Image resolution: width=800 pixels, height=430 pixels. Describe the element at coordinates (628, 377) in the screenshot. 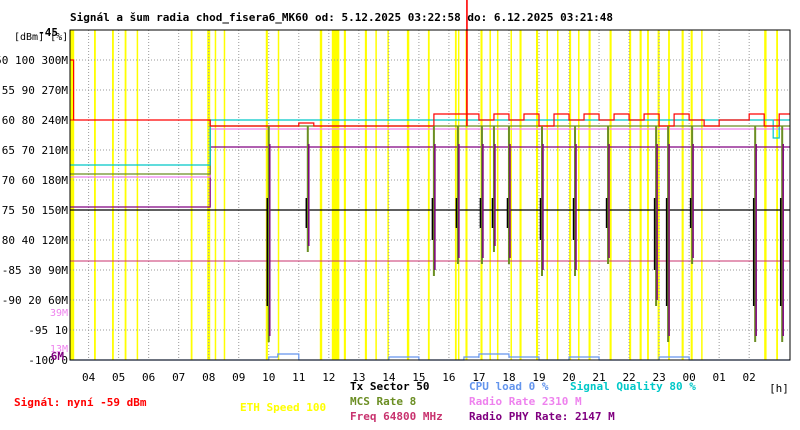

I see `x-tick-label: 22` at that location.